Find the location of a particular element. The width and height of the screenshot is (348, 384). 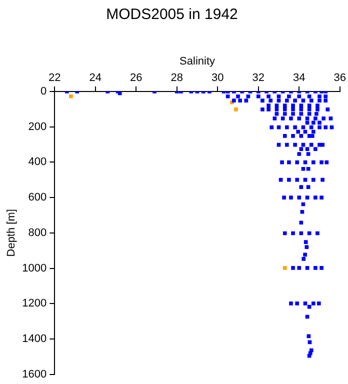

x-tick-label: 32 is located at coordinates (258, 78).